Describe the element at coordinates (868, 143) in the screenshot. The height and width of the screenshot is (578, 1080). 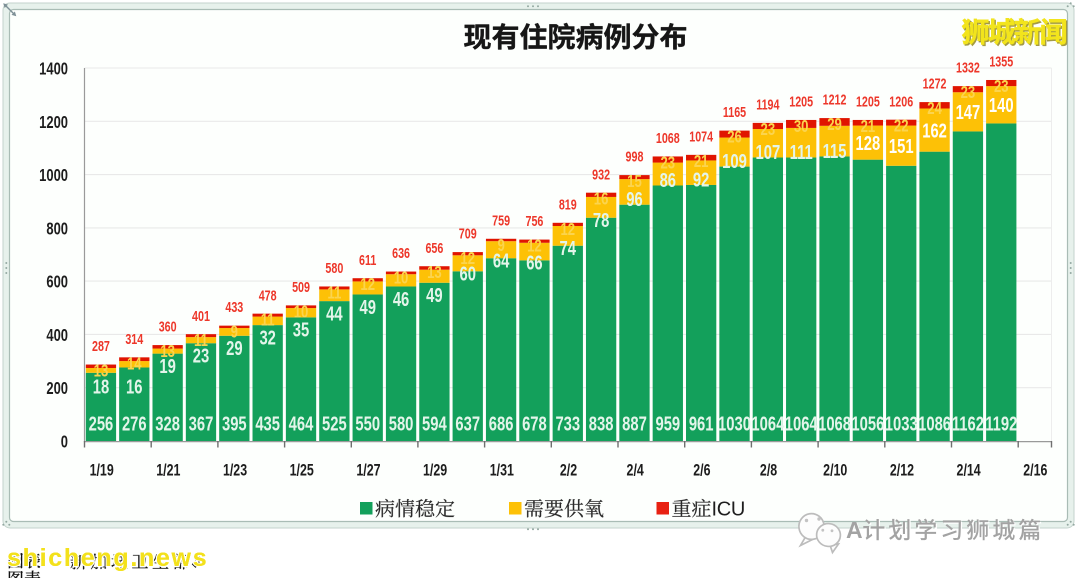
I see `svg-text: 128` at that location.